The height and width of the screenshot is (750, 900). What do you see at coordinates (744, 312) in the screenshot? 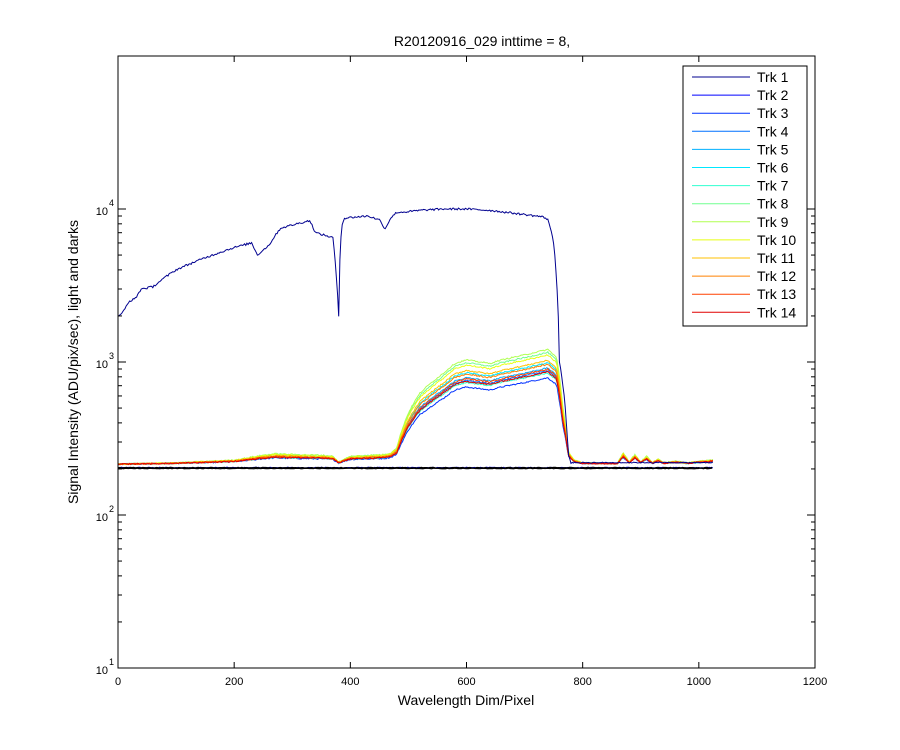
I see `legend-item: Trk 14` at bounding box center [744, 312].